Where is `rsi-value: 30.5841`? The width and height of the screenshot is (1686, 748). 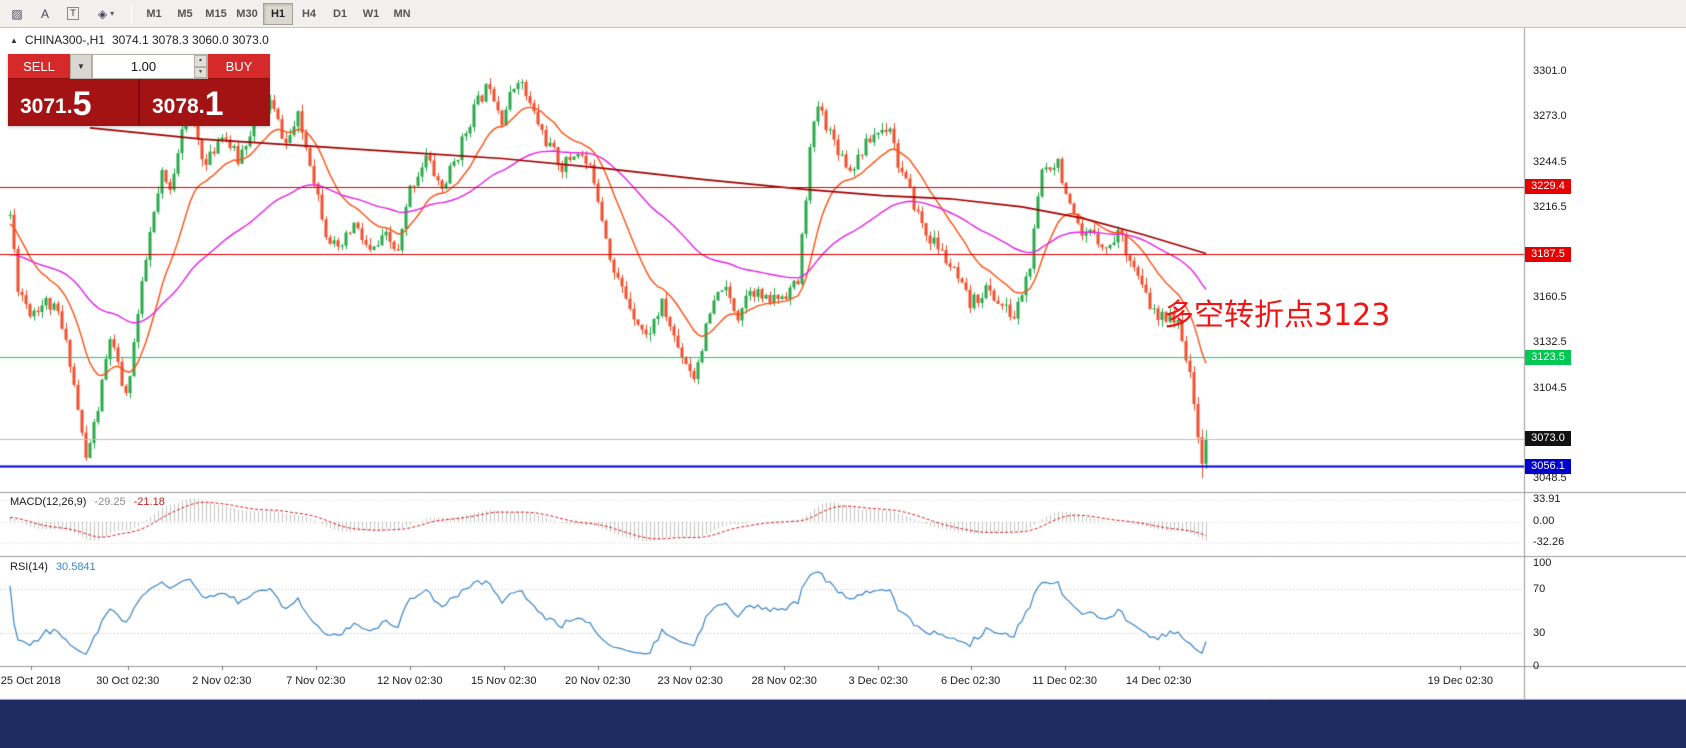
rsi-value: 30.5841 is located at coordinates (75, 567).